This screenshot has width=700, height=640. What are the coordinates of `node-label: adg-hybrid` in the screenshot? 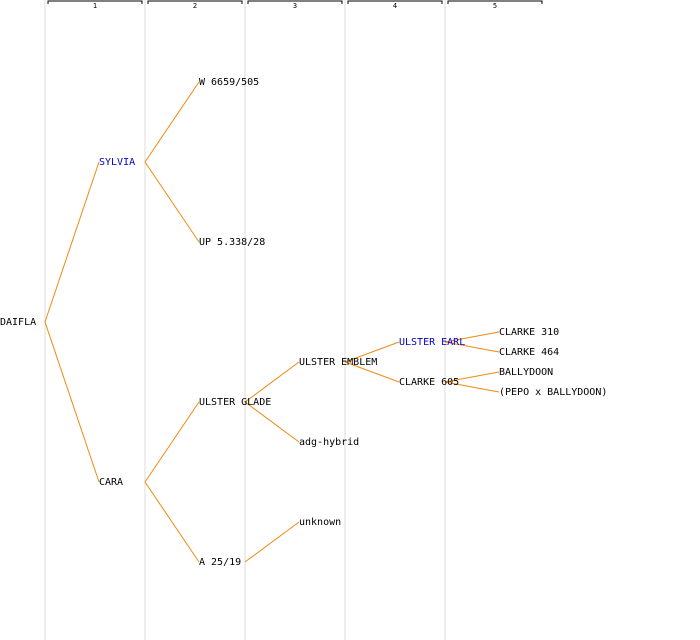 It's located at (329, 442).